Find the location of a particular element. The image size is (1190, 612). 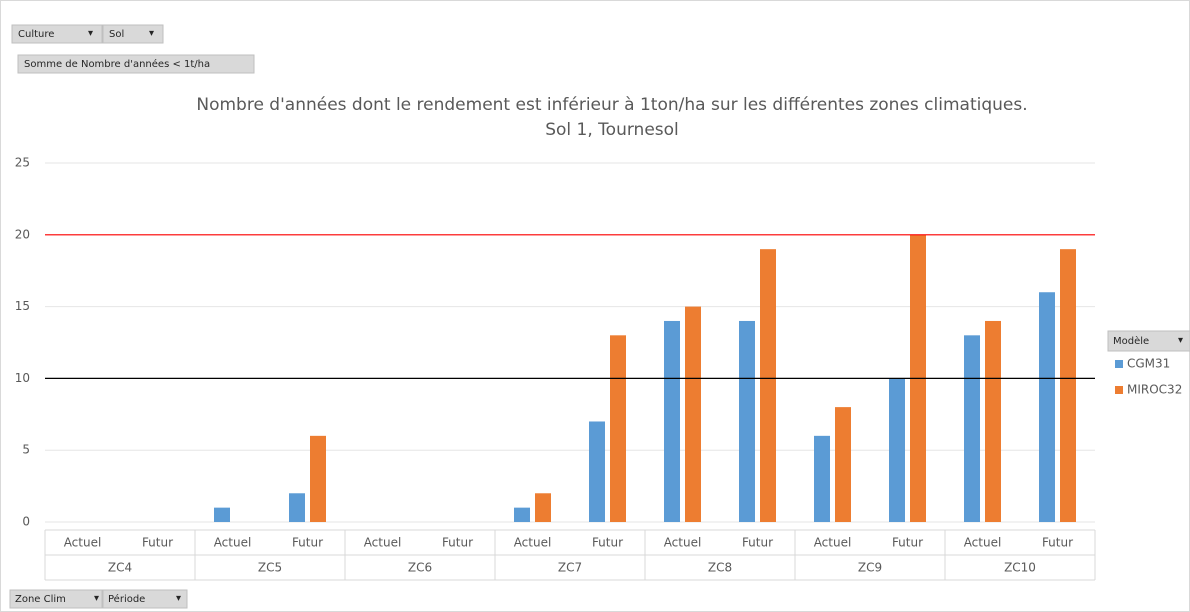

group-label: ZC8 is located at coordinates (720, 568).